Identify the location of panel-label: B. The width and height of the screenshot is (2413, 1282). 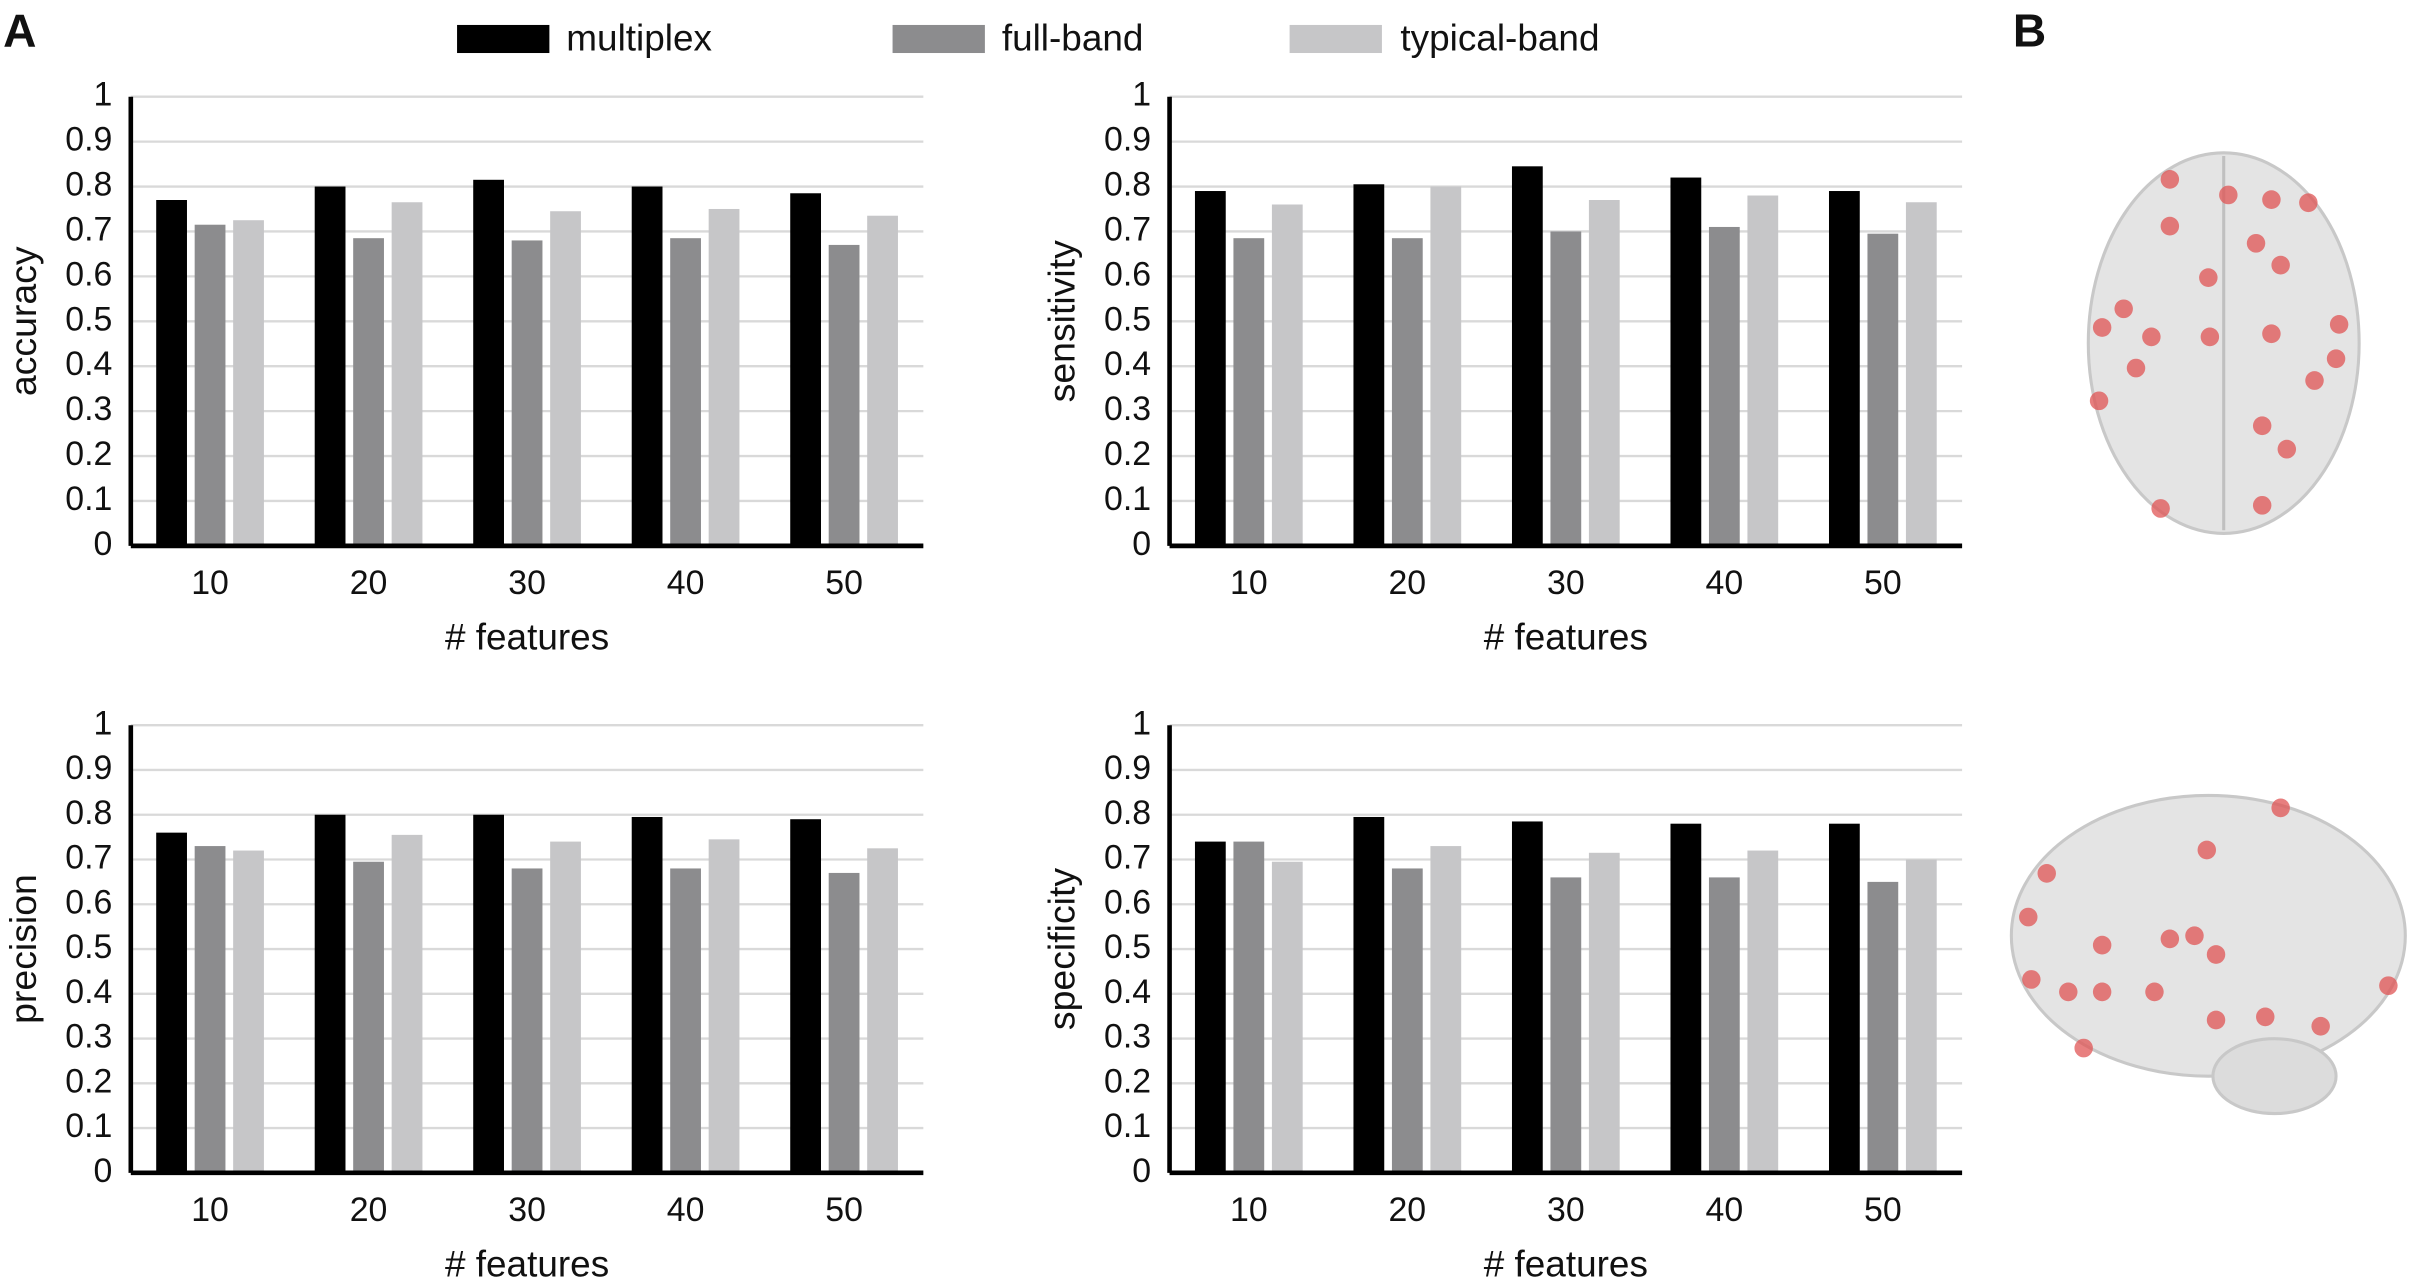
(2029, 30).